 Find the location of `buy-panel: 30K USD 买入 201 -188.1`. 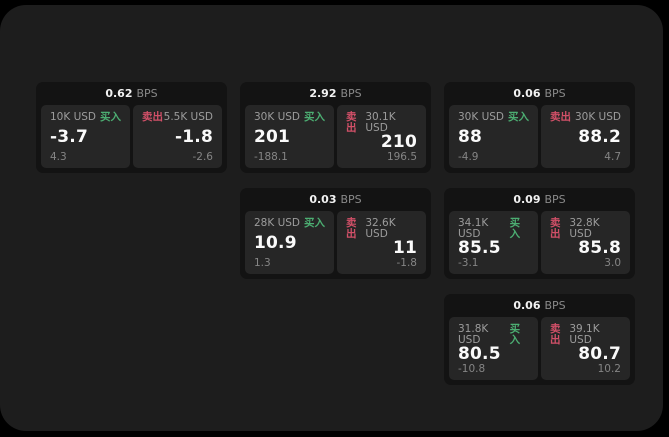

buy-panel: 30K USD 买入 201 -188.1 is located at coordinates (289, 136).